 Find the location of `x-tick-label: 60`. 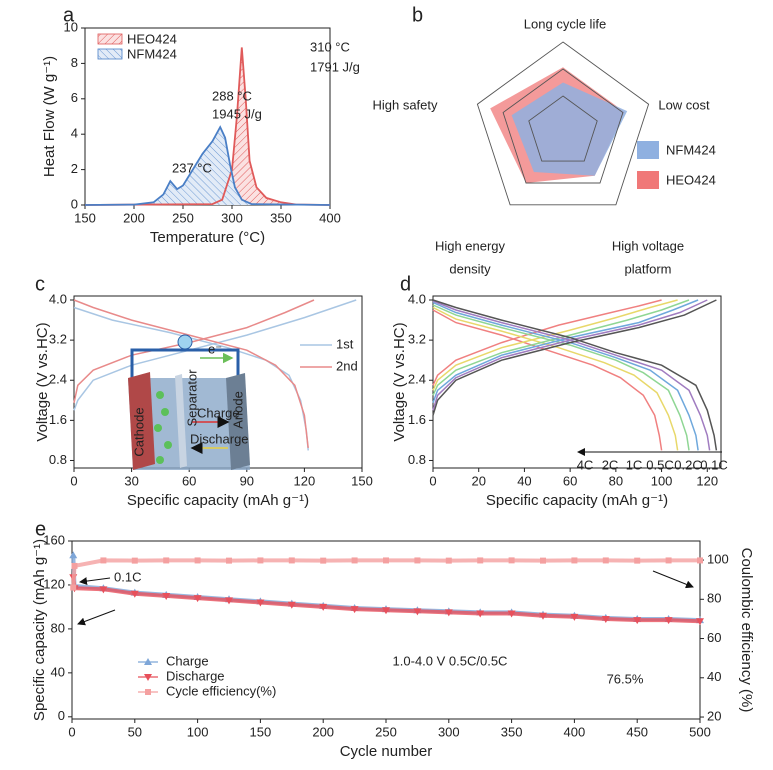

x-tick-label: 60 is located at coordinates (189, 480).